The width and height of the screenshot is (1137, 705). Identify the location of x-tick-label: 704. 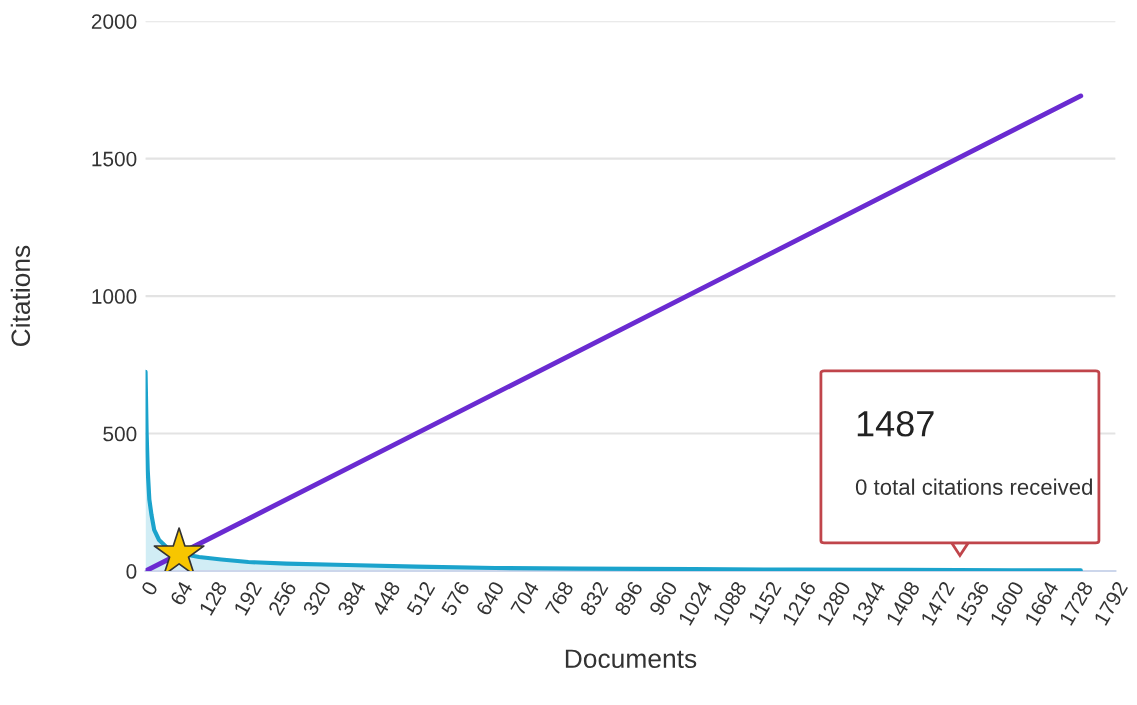
(525, 598).